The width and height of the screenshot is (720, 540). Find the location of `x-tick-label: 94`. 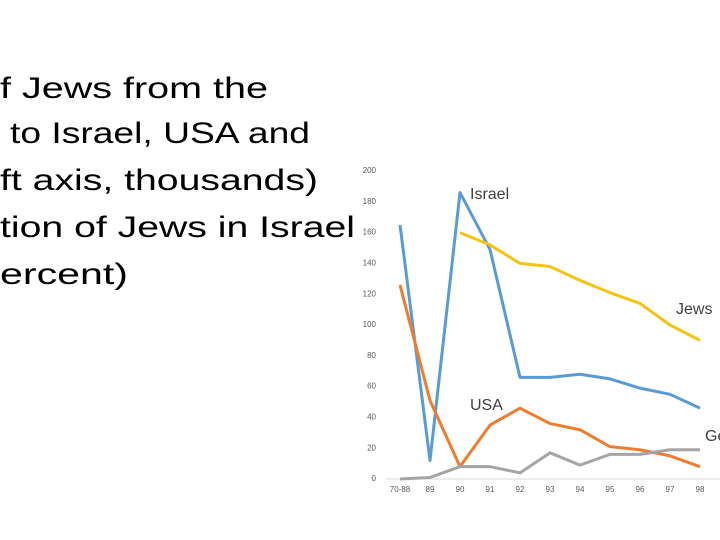

x-tick-label: 94 is located at coordinates (580, 489).